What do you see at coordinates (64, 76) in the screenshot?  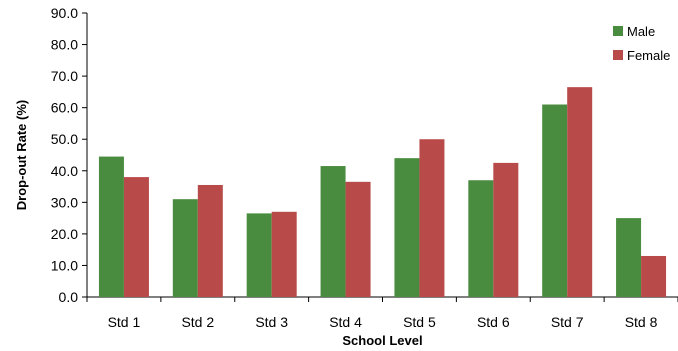 I see `y-tick-label: 70.0` at bounding box center [64, 76].